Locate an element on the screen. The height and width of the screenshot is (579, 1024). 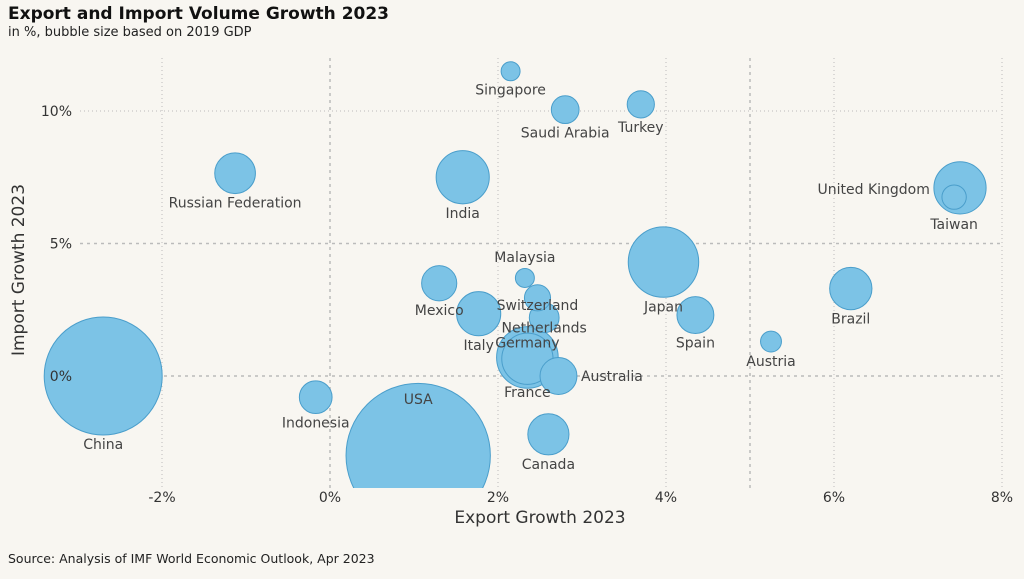
bubble-label: China is located at coordinates (103, 445).